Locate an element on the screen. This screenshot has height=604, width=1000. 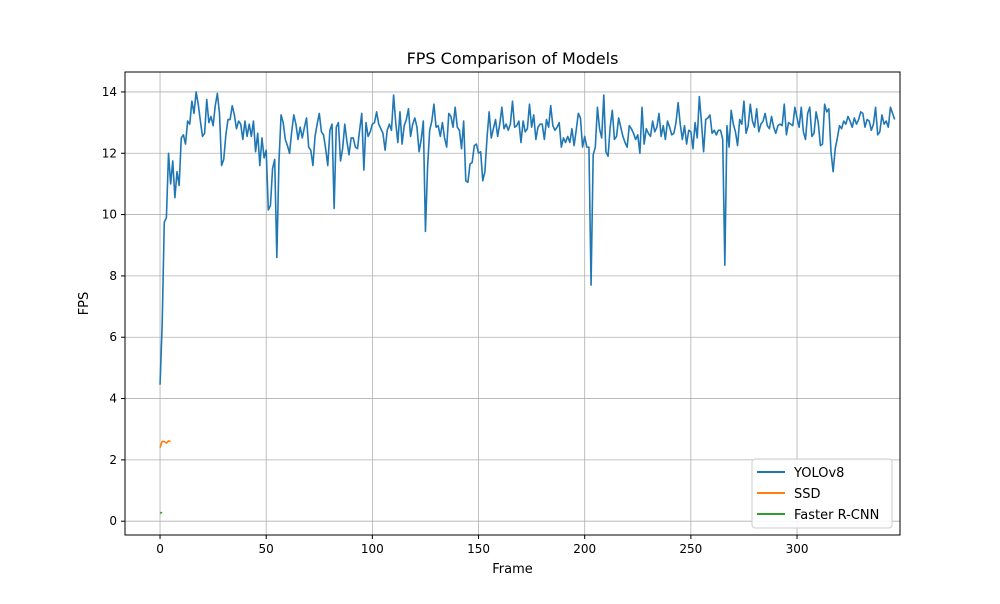
y-tick-label: 10 is located at coordinates (109, 215).